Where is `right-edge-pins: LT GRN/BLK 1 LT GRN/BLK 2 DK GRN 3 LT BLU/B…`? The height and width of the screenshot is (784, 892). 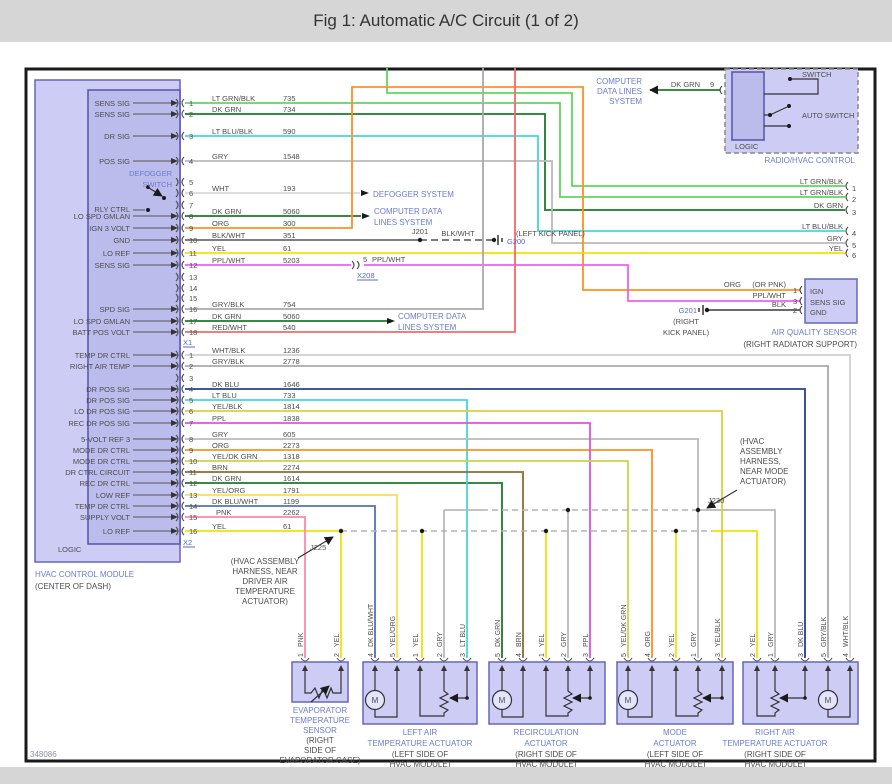 right-edge-pins: LT GRN/BLK 1 LT GRN/BLK 2 DK GRN 3 LT BLU/B… is located at coordinates (828, 218).